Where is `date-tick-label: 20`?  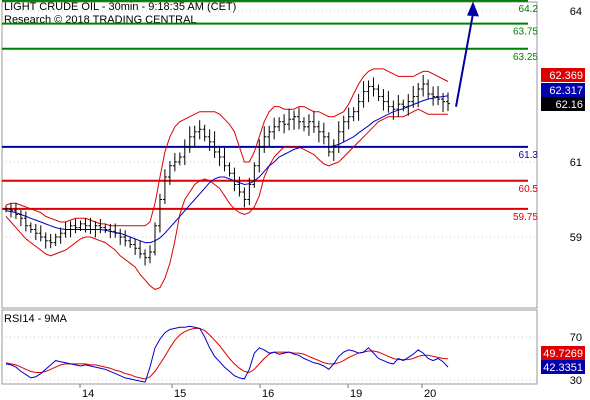
date-tick-label: 20 is located at coordinates (430, 394).